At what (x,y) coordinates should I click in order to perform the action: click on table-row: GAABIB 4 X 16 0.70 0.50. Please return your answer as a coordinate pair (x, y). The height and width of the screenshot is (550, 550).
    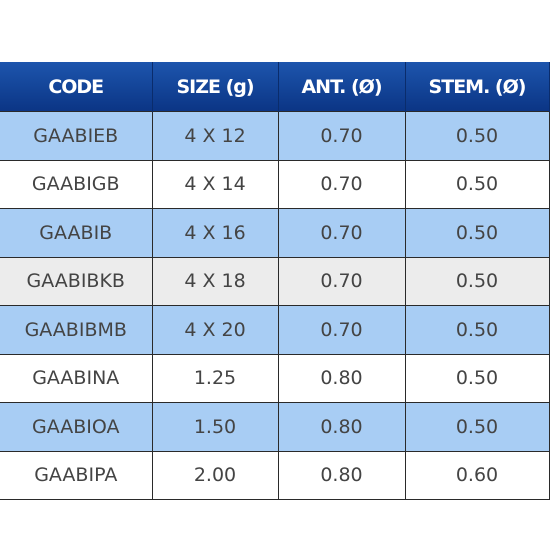
    Looking at the image, I should click on (275, 233).